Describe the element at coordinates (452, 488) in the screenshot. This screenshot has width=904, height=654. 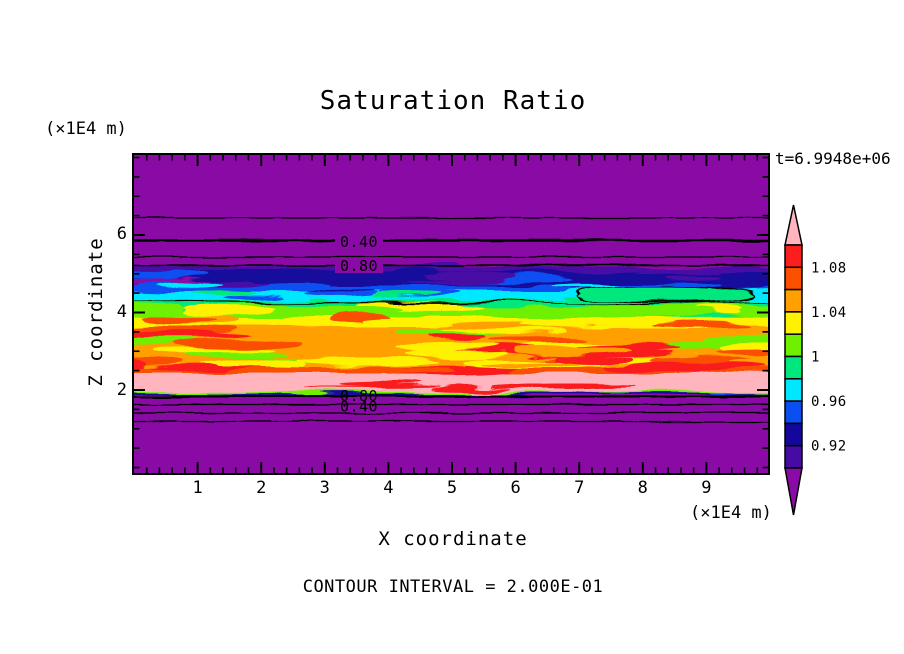
I see `x-tick-label-5: 5` at that location.